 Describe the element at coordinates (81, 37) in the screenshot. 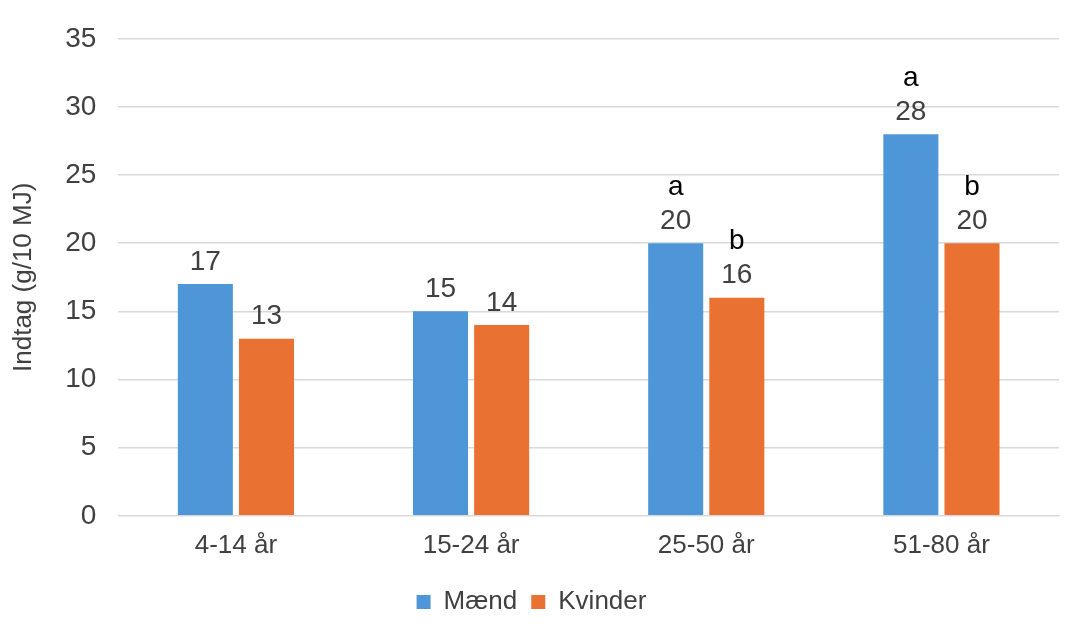

I see `y-tick-label: 35` at that location.